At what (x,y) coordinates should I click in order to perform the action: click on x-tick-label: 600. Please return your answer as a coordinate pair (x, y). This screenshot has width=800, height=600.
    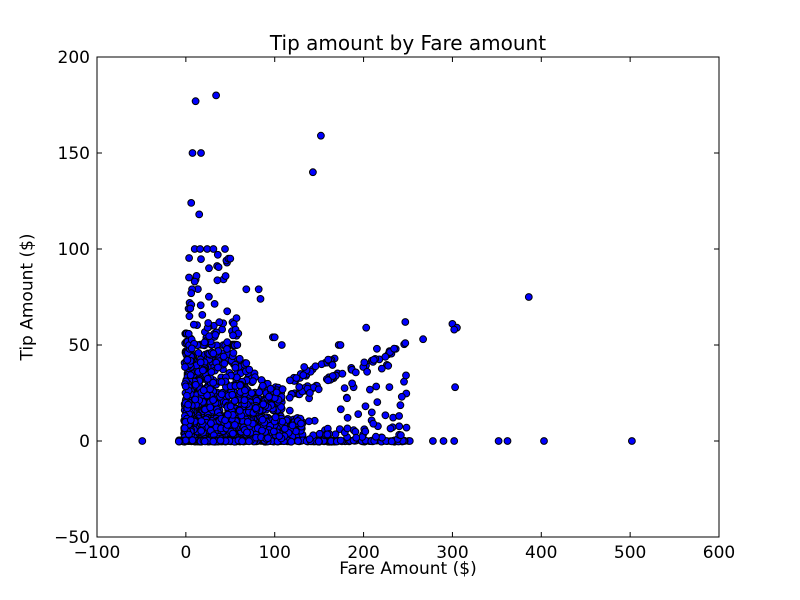
    Looking at the image, I should click on (719, 553).